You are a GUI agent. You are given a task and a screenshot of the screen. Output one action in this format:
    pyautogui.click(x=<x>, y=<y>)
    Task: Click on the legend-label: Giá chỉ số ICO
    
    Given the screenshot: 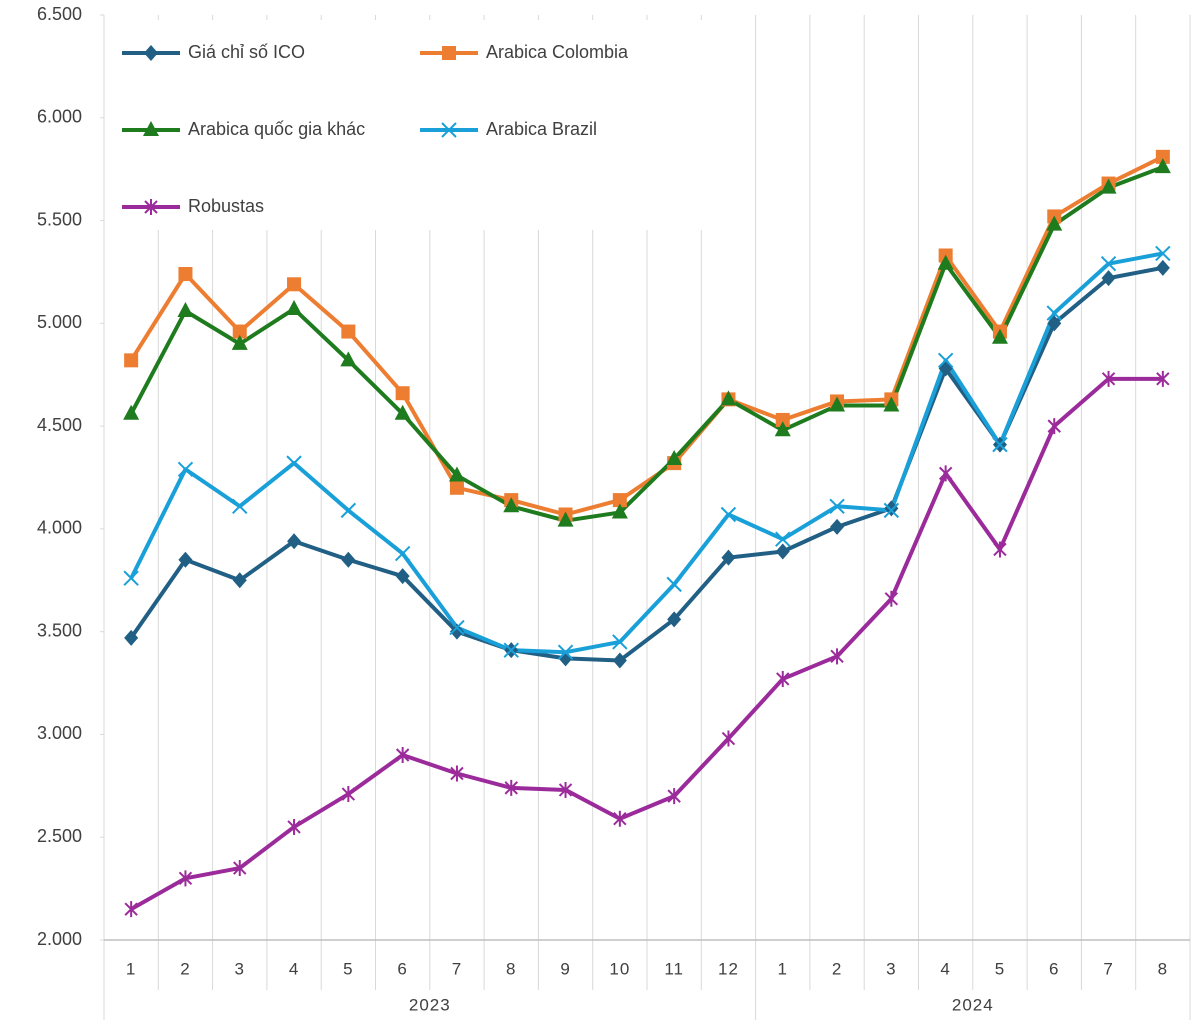 What is the action you would take?
    pyautogui.click(x=246, y=52)
    